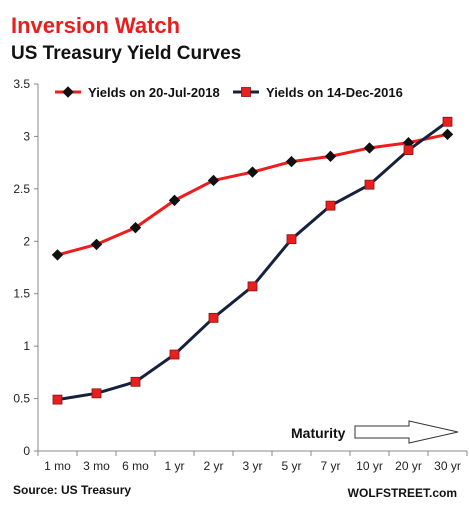 The width and height of the screenshot is (469, 512). I want to click on y-tick-label: 1, so click(26, 346).